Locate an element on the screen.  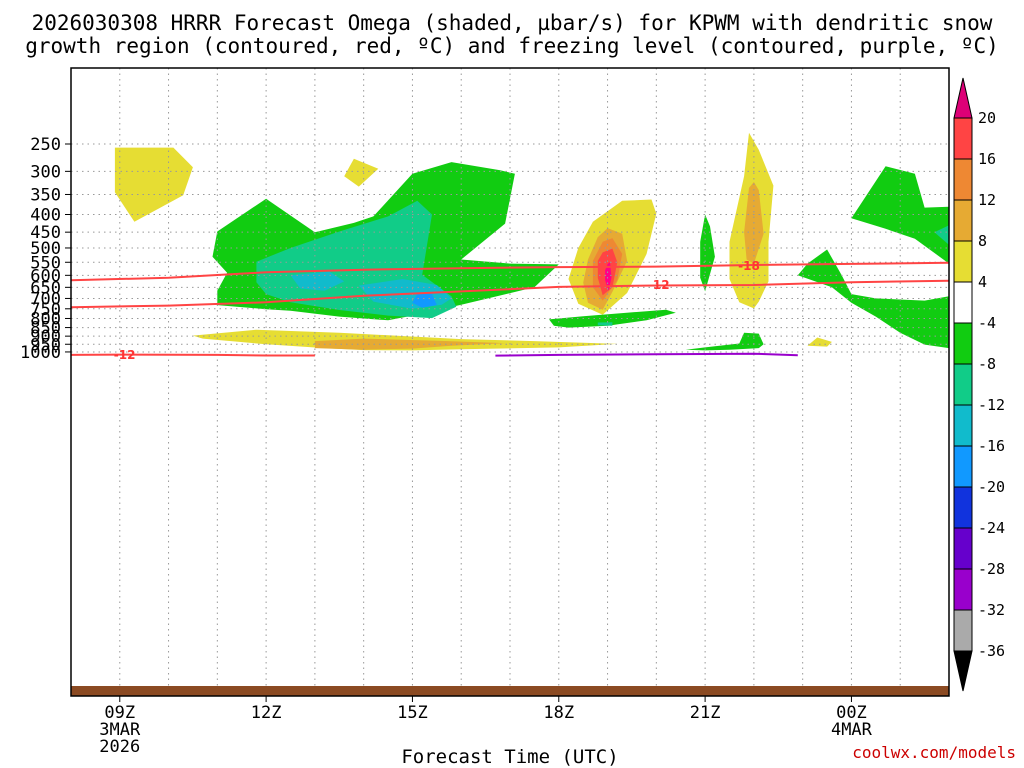
colorbar-label: -16 is located at coordinates (991, 446).